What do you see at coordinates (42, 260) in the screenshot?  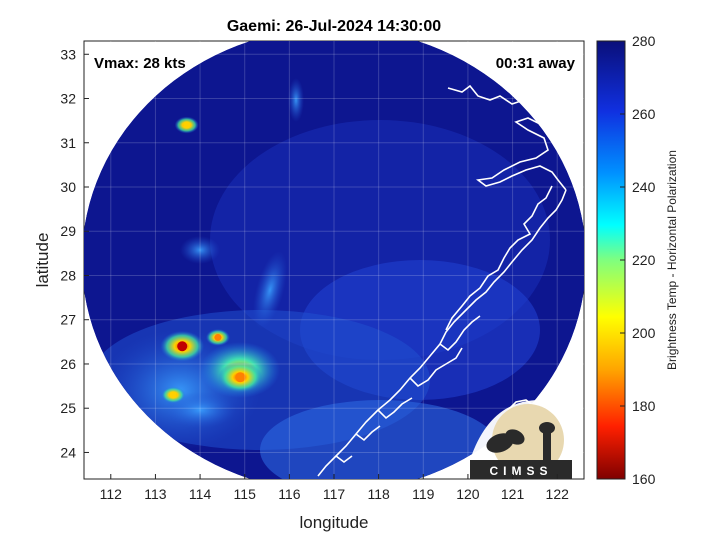 I see `y-axis-label: latitude` at bounding box center [42, 260].